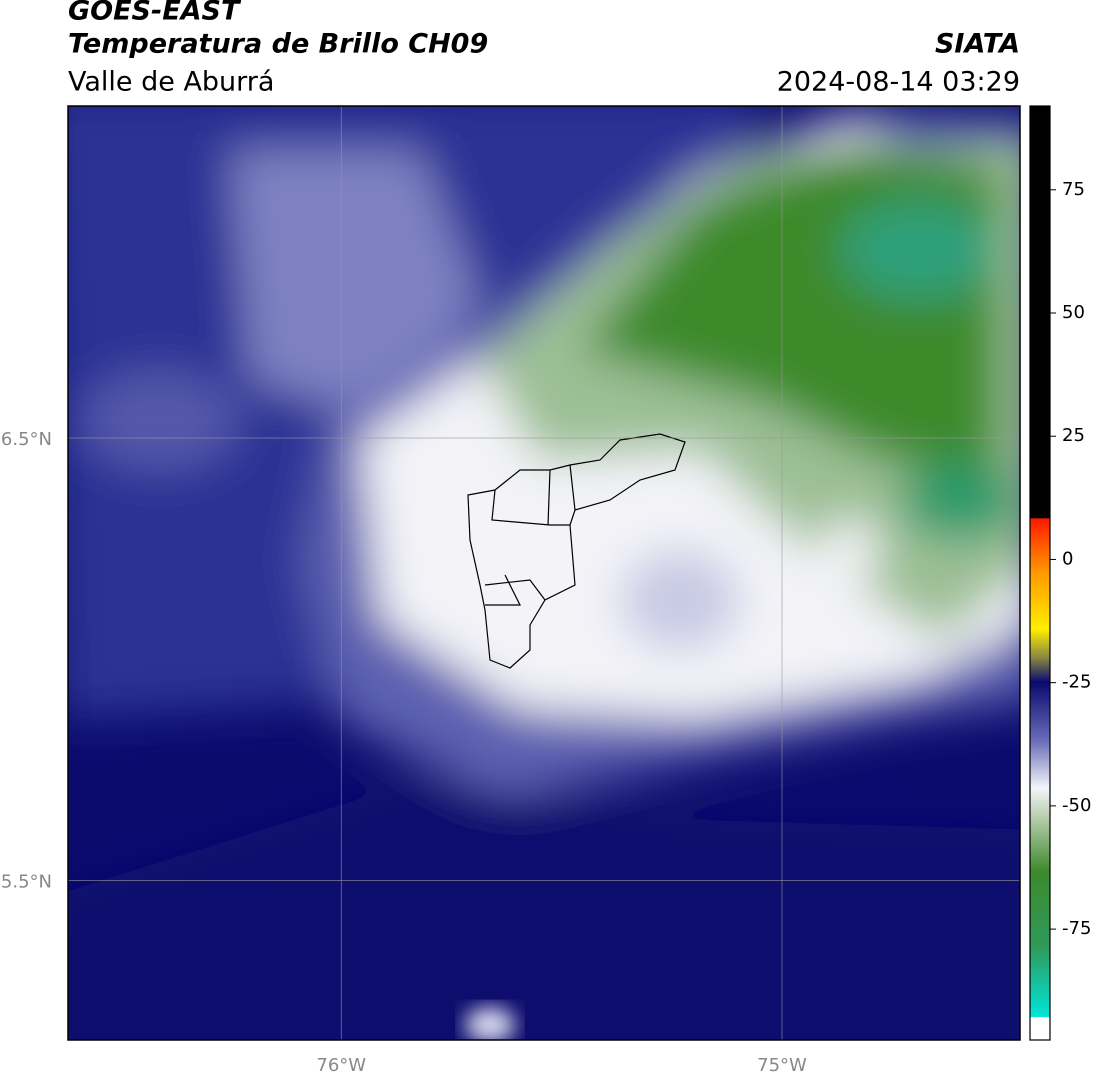  Describe the element at coordinates (1076, 805) in the screenshot. I see `colorbar-label: -50` at that location.